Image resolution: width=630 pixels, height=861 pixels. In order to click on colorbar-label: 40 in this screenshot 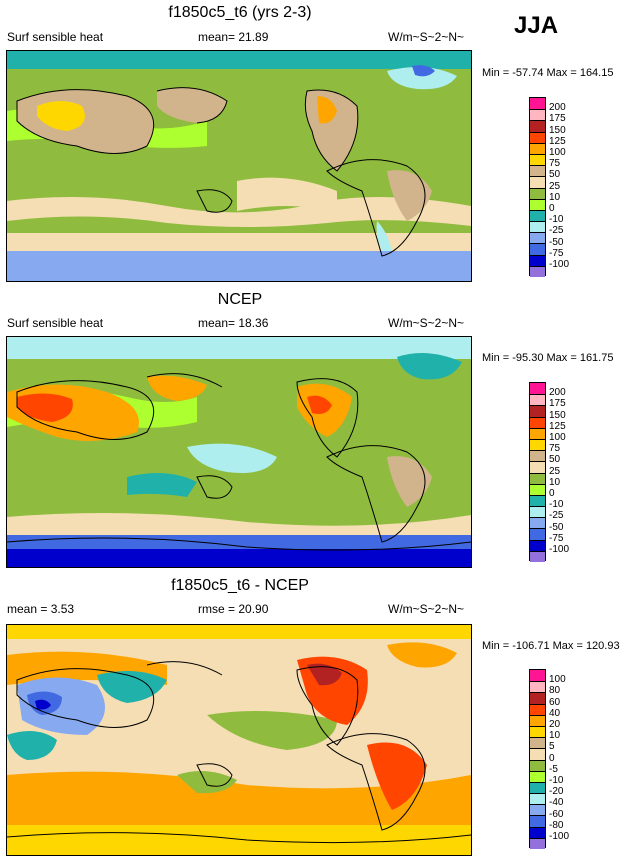, I will do `click(555, 713)`.